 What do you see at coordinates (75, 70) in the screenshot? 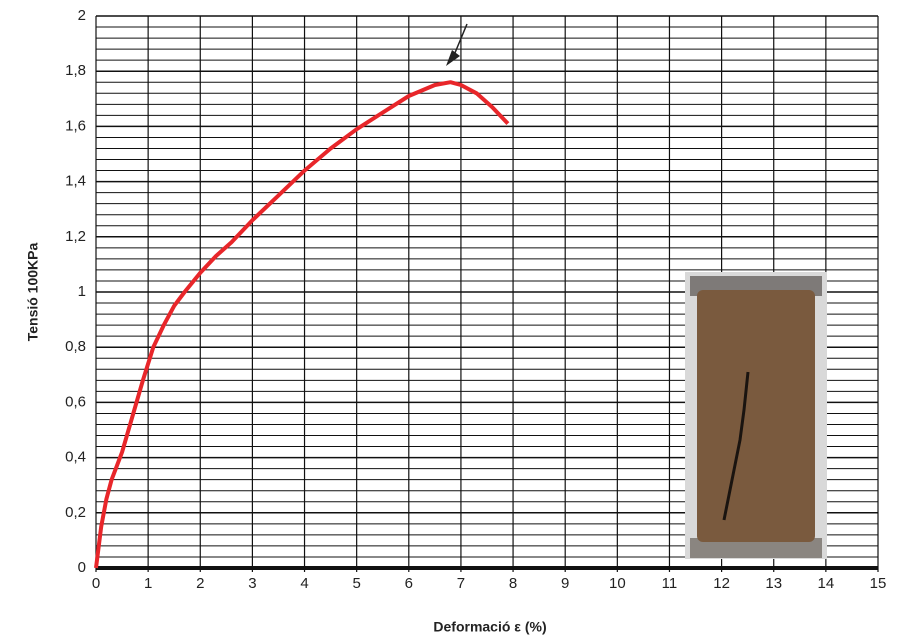
I see `y-tick-label: 1,8` at bounding box center [75, 70].